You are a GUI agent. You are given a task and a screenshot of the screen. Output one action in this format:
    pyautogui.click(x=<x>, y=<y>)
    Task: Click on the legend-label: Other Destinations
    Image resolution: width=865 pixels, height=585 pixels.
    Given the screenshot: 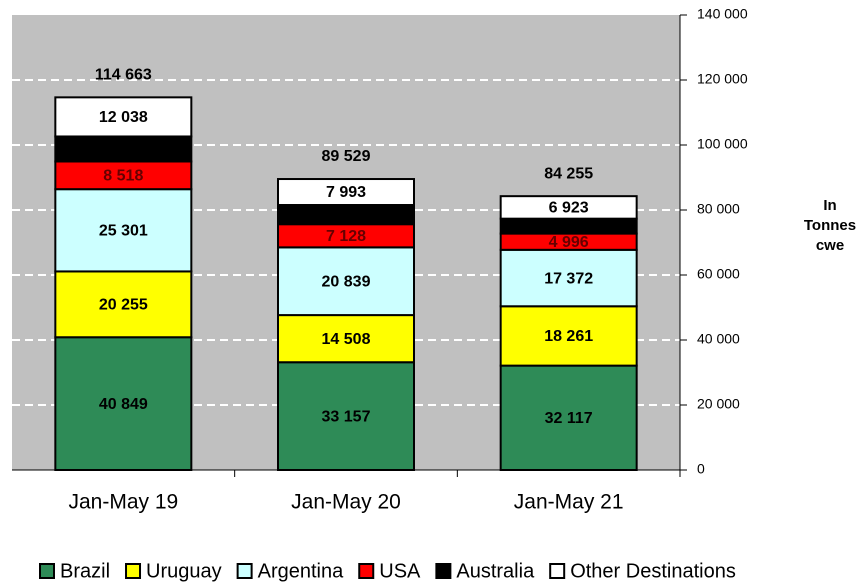 What is the action you would take?
    pyautogui.click(x=653, y=571)
    